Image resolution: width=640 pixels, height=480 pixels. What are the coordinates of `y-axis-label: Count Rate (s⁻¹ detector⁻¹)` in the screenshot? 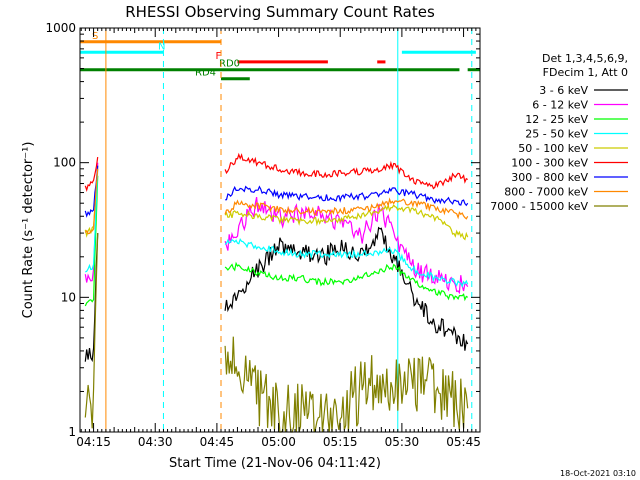 It's located at (28, 230).